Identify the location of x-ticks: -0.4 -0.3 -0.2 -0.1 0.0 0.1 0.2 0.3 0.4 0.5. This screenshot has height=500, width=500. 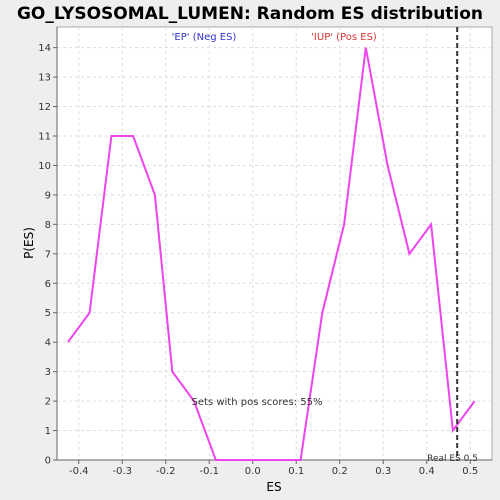
(273, 468).